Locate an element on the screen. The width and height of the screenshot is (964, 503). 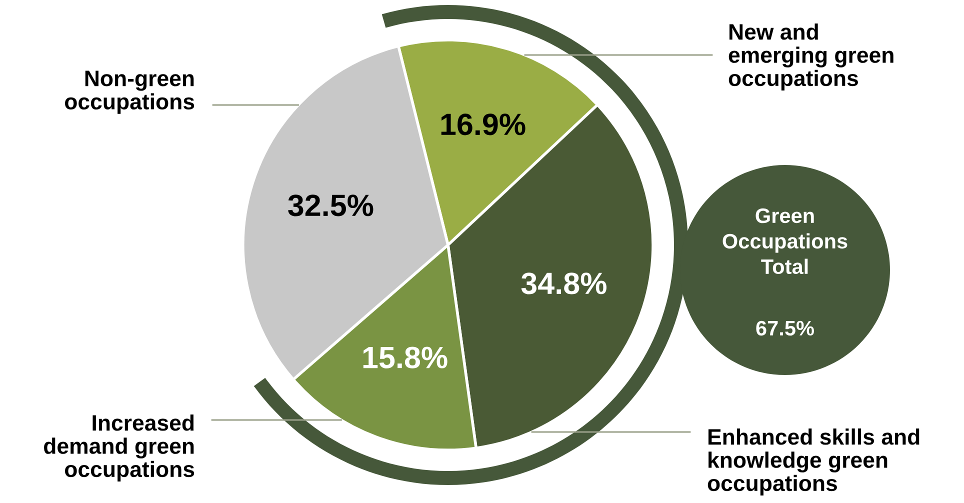
data-label: 32.5% is located at coordinates (331, 205).